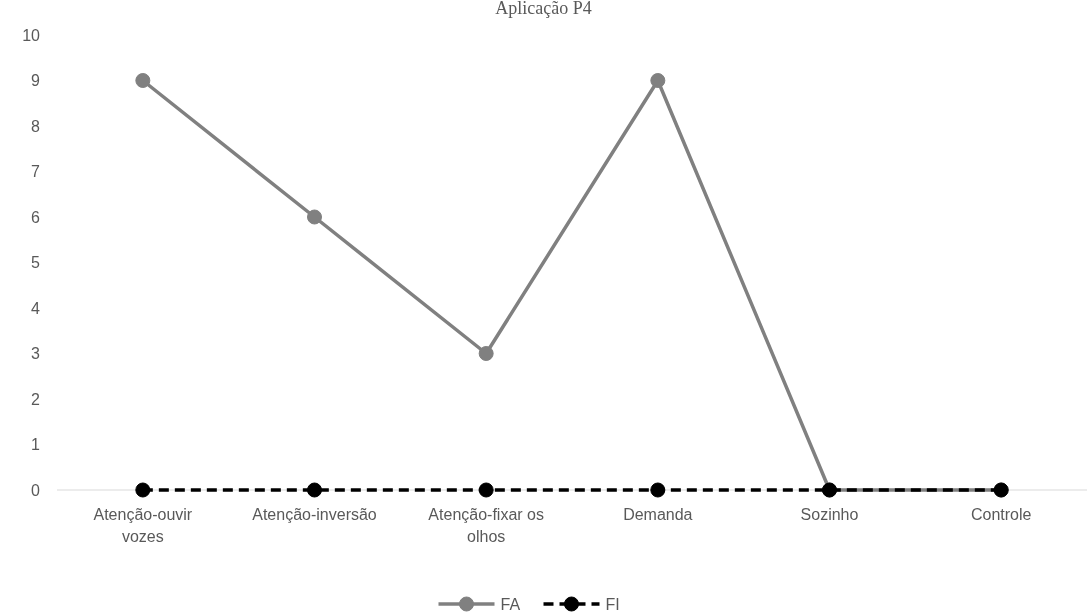 The image size is (1087, 615). What do you see at coordinates (36, 263) in the screenshot?
I see `y-tick-label: 5` at bounding box center [36, 263].